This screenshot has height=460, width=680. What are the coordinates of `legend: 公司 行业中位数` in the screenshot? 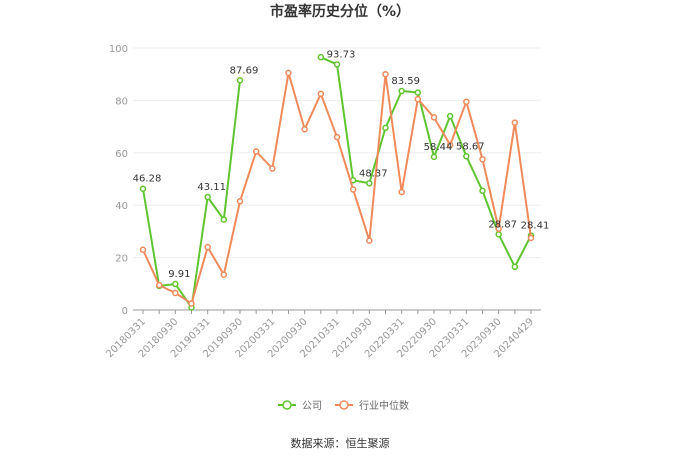 It's located at (343, 405).